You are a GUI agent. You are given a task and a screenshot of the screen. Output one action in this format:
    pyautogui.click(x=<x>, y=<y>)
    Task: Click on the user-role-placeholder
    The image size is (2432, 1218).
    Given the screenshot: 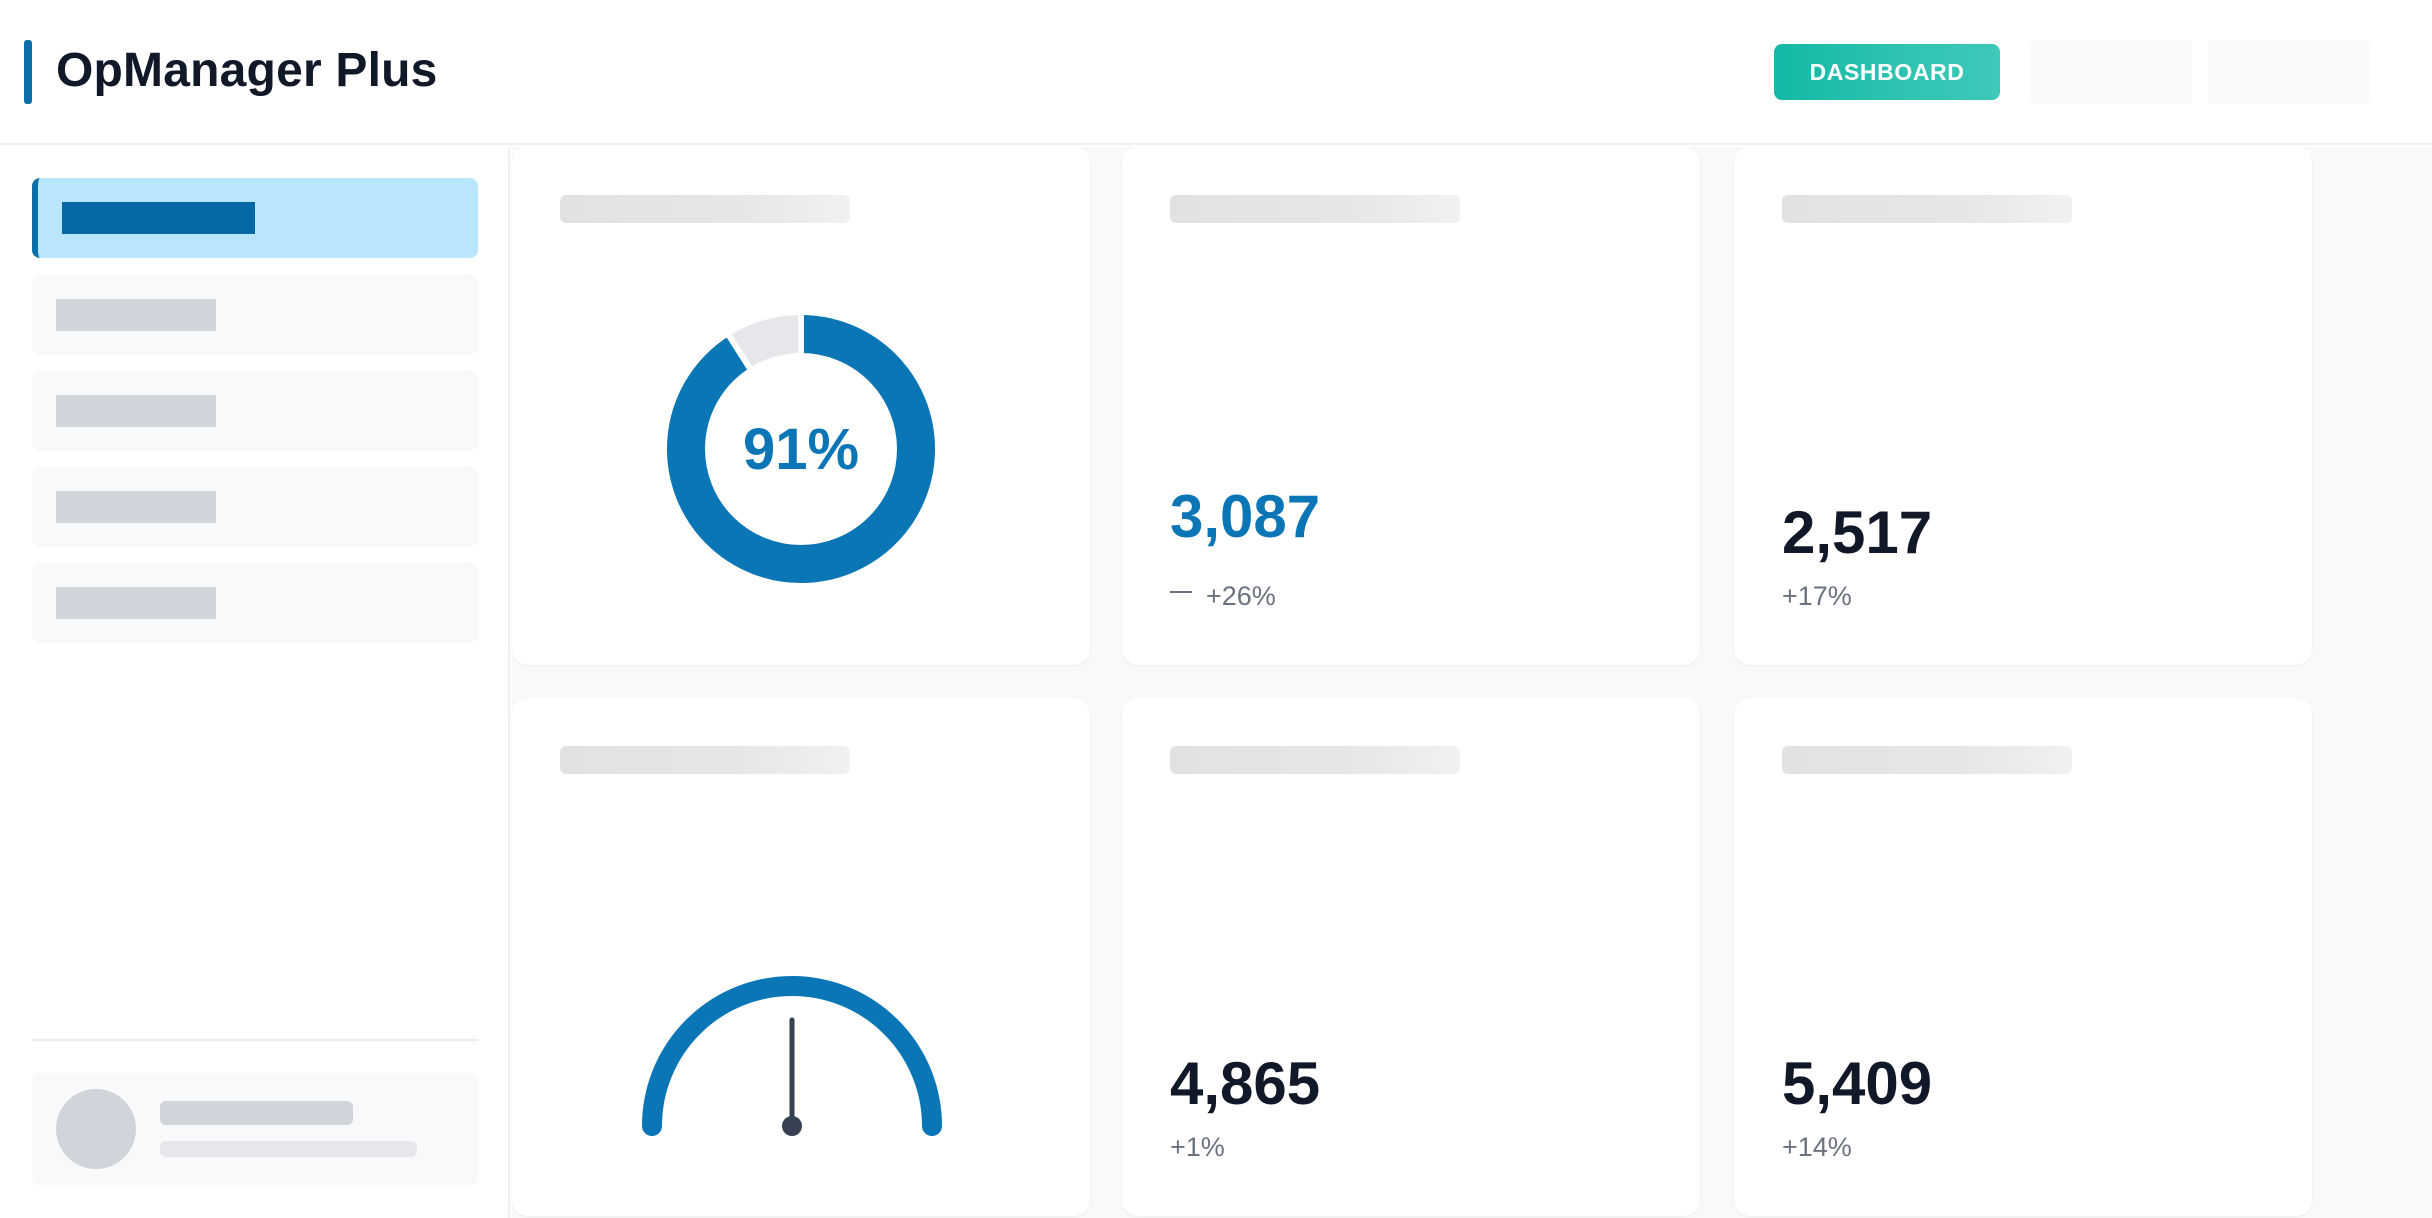 What is the action you would take?
    pyautogui.click(x=288, y=1149)
    